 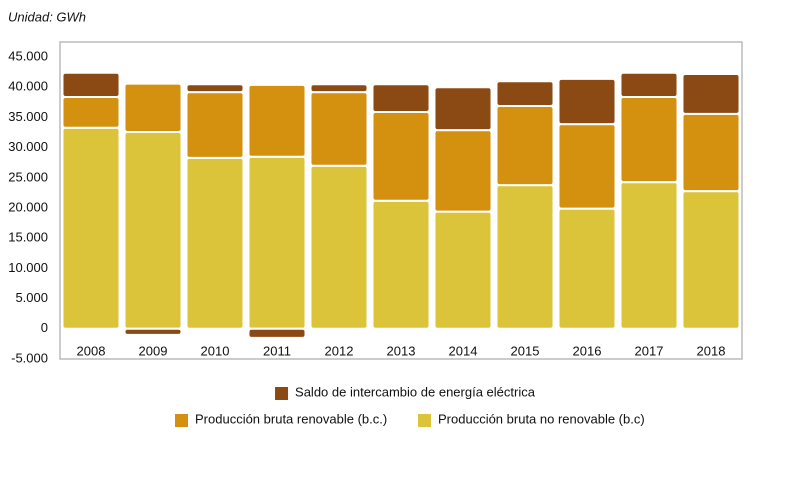 I want to click on legend-label: Producción bruta renovable (b.c.), so click(x=291, y=418).